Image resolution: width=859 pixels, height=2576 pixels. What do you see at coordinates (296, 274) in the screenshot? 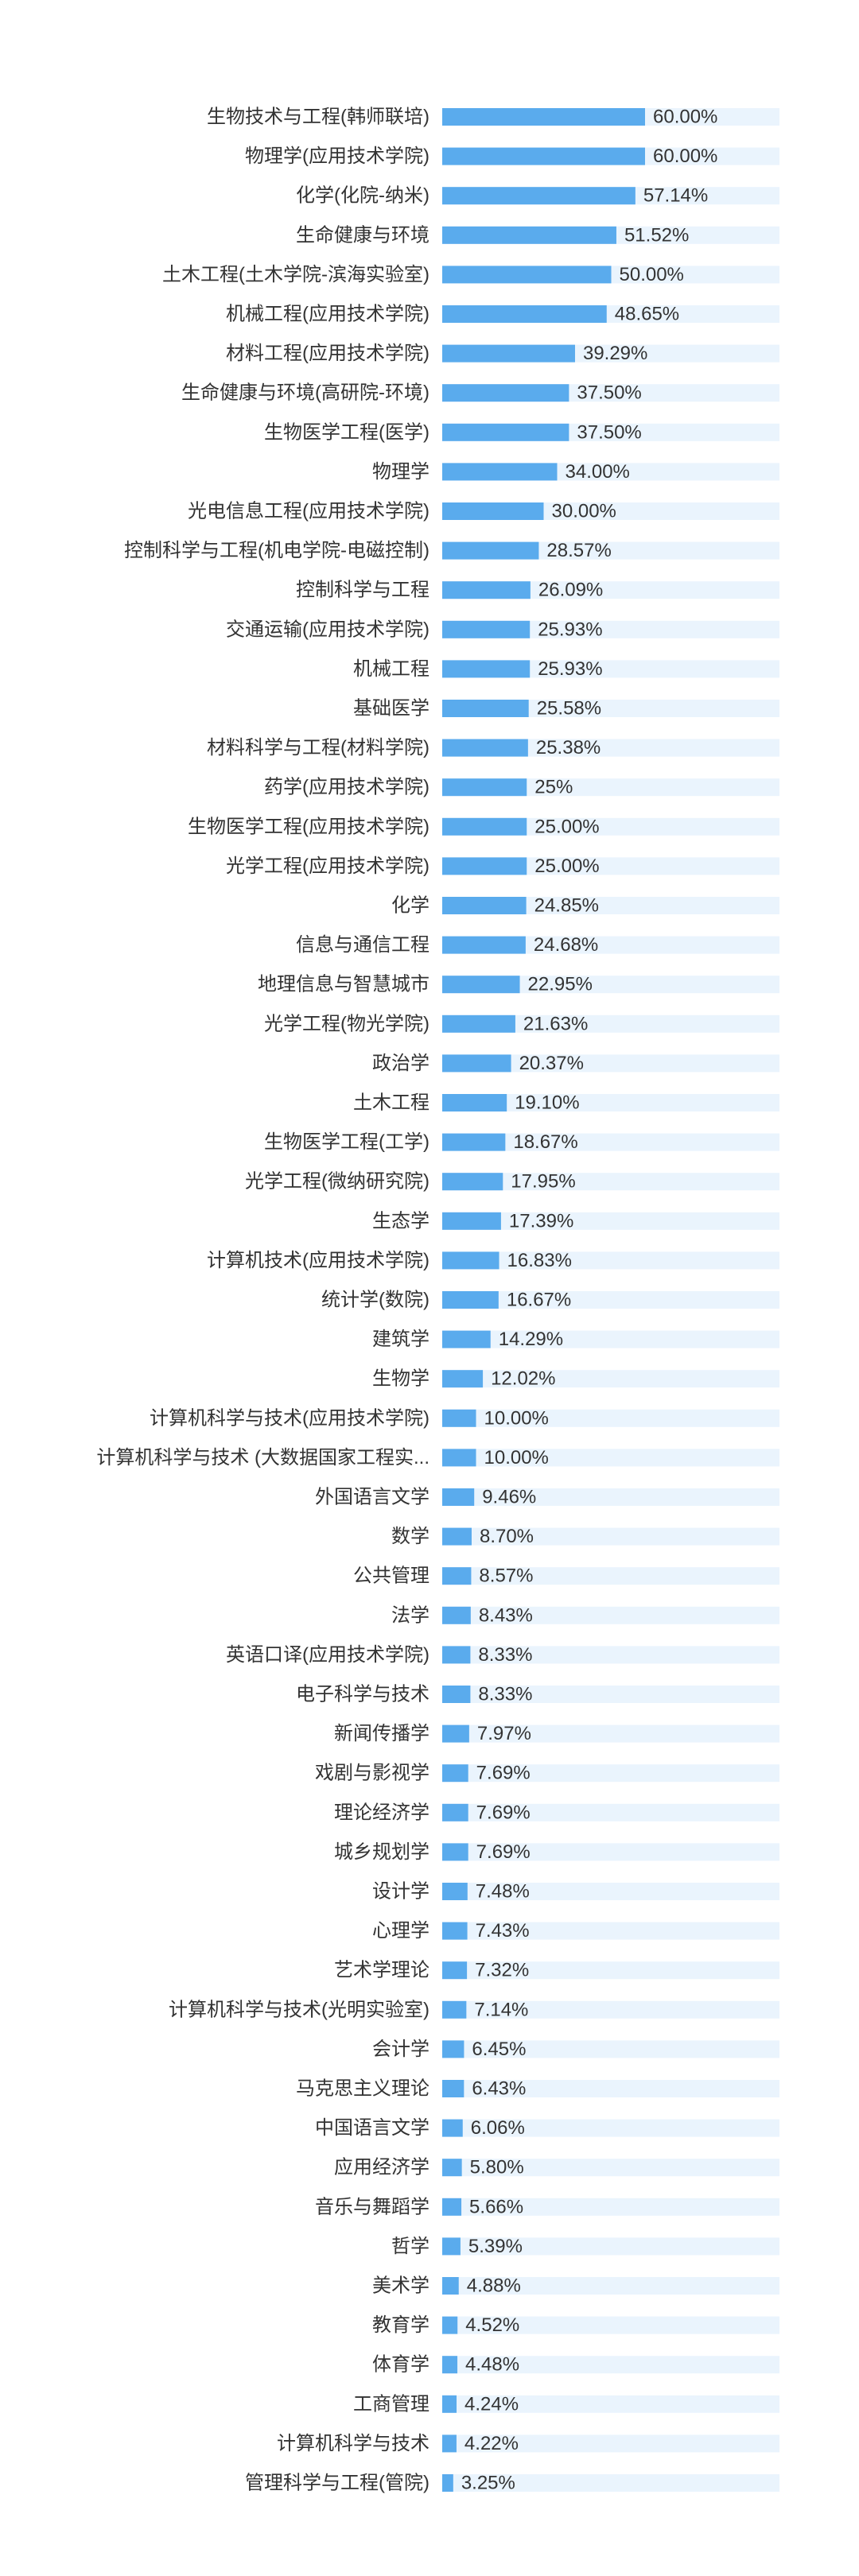
I see `category-label: 土木工程(土木学院-滨海实验室)` at bounding box center [296, 274].